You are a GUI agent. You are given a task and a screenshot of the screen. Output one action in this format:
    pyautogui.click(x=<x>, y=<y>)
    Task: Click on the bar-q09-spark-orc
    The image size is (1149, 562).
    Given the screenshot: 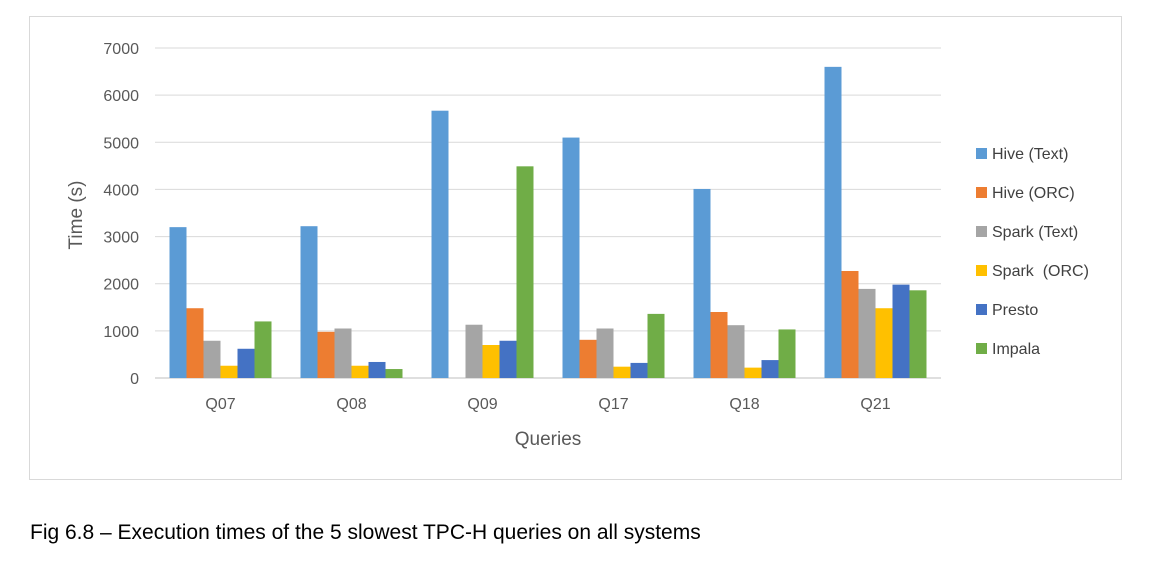 What is the action you would take?
    pyautogui.click(x=491, y=361)
    